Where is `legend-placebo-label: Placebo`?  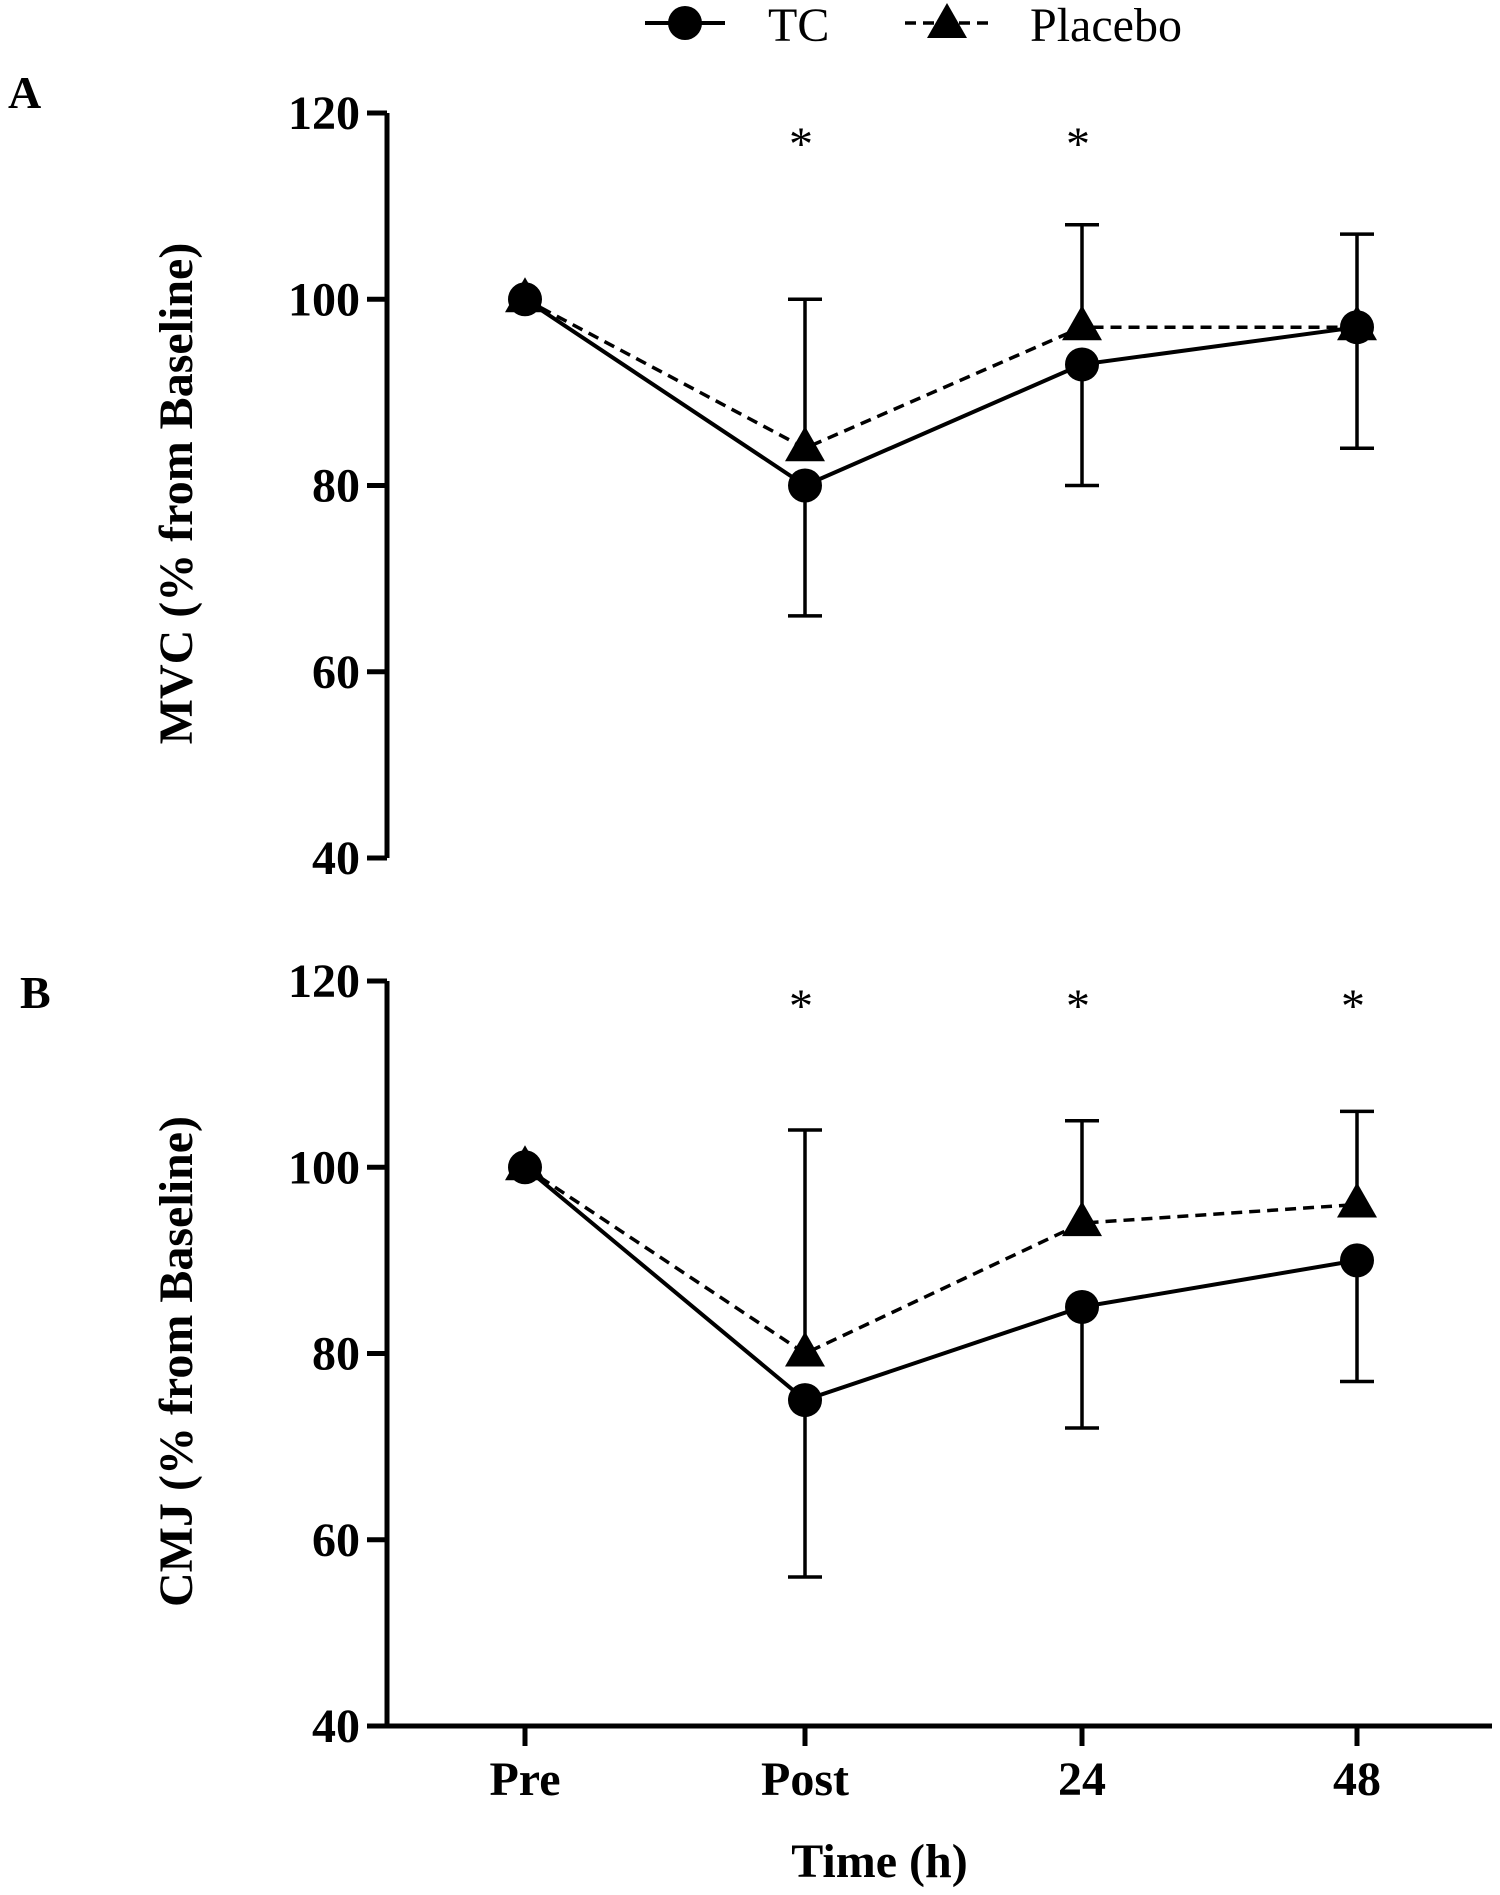
legend-placebo-label: Placebo is located at coordinates (1106, 26).